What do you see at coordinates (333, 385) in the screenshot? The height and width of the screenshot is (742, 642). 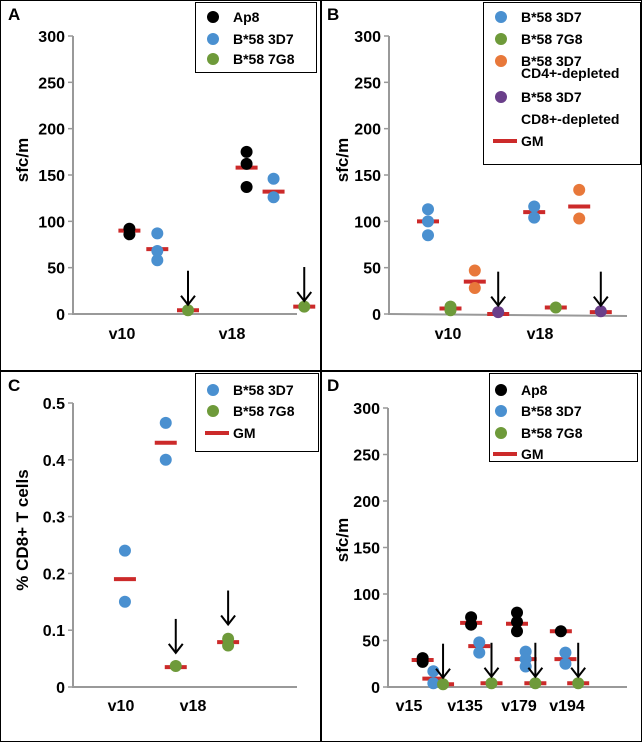 I see `panel-label: D` at bounding box center [333, 385].